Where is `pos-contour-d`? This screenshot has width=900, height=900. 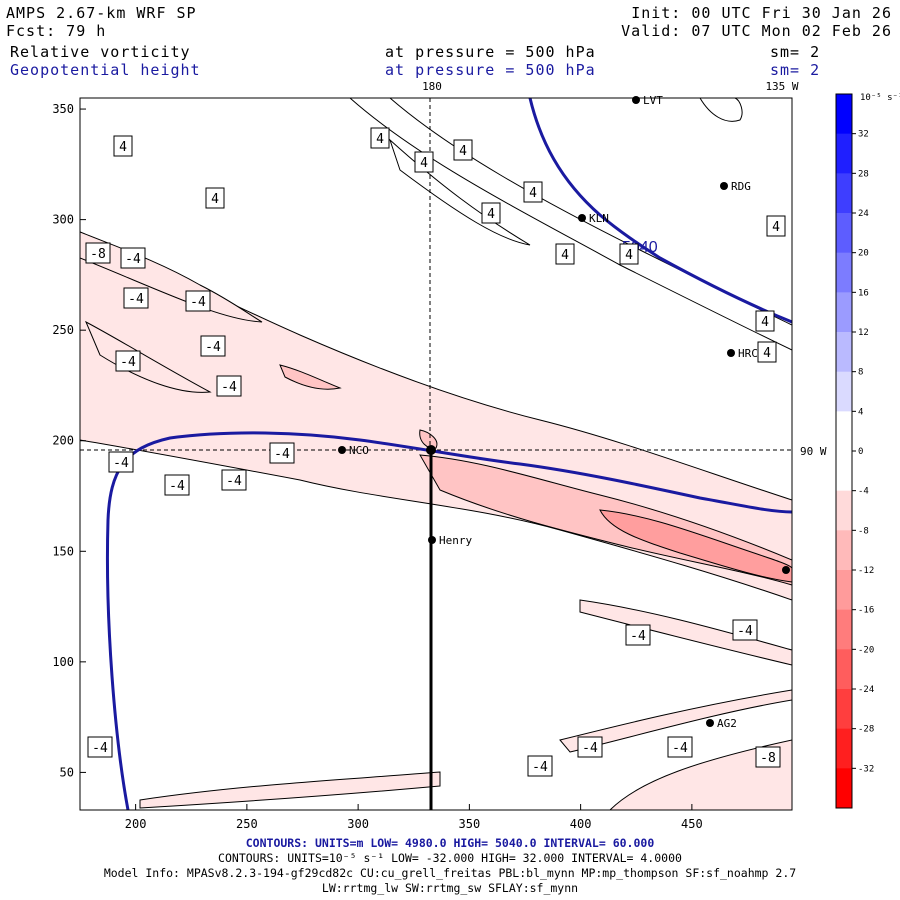 pos-contour-d is located at coordinates (721, 110).